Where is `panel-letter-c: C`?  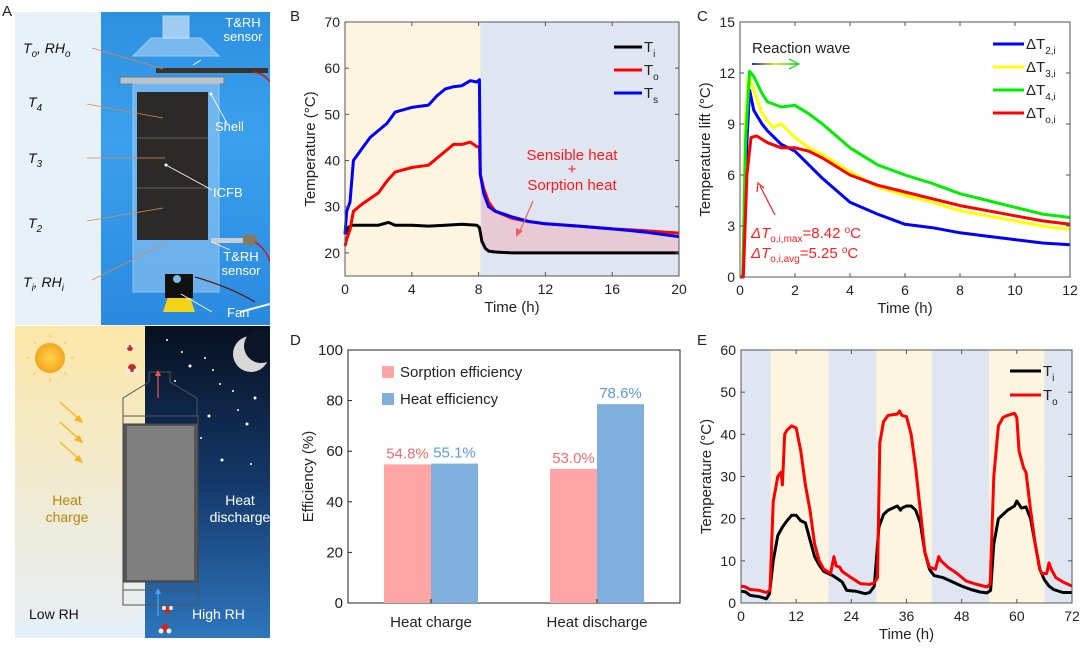
panel-letter-c: C is located at coordinates (702, 16).